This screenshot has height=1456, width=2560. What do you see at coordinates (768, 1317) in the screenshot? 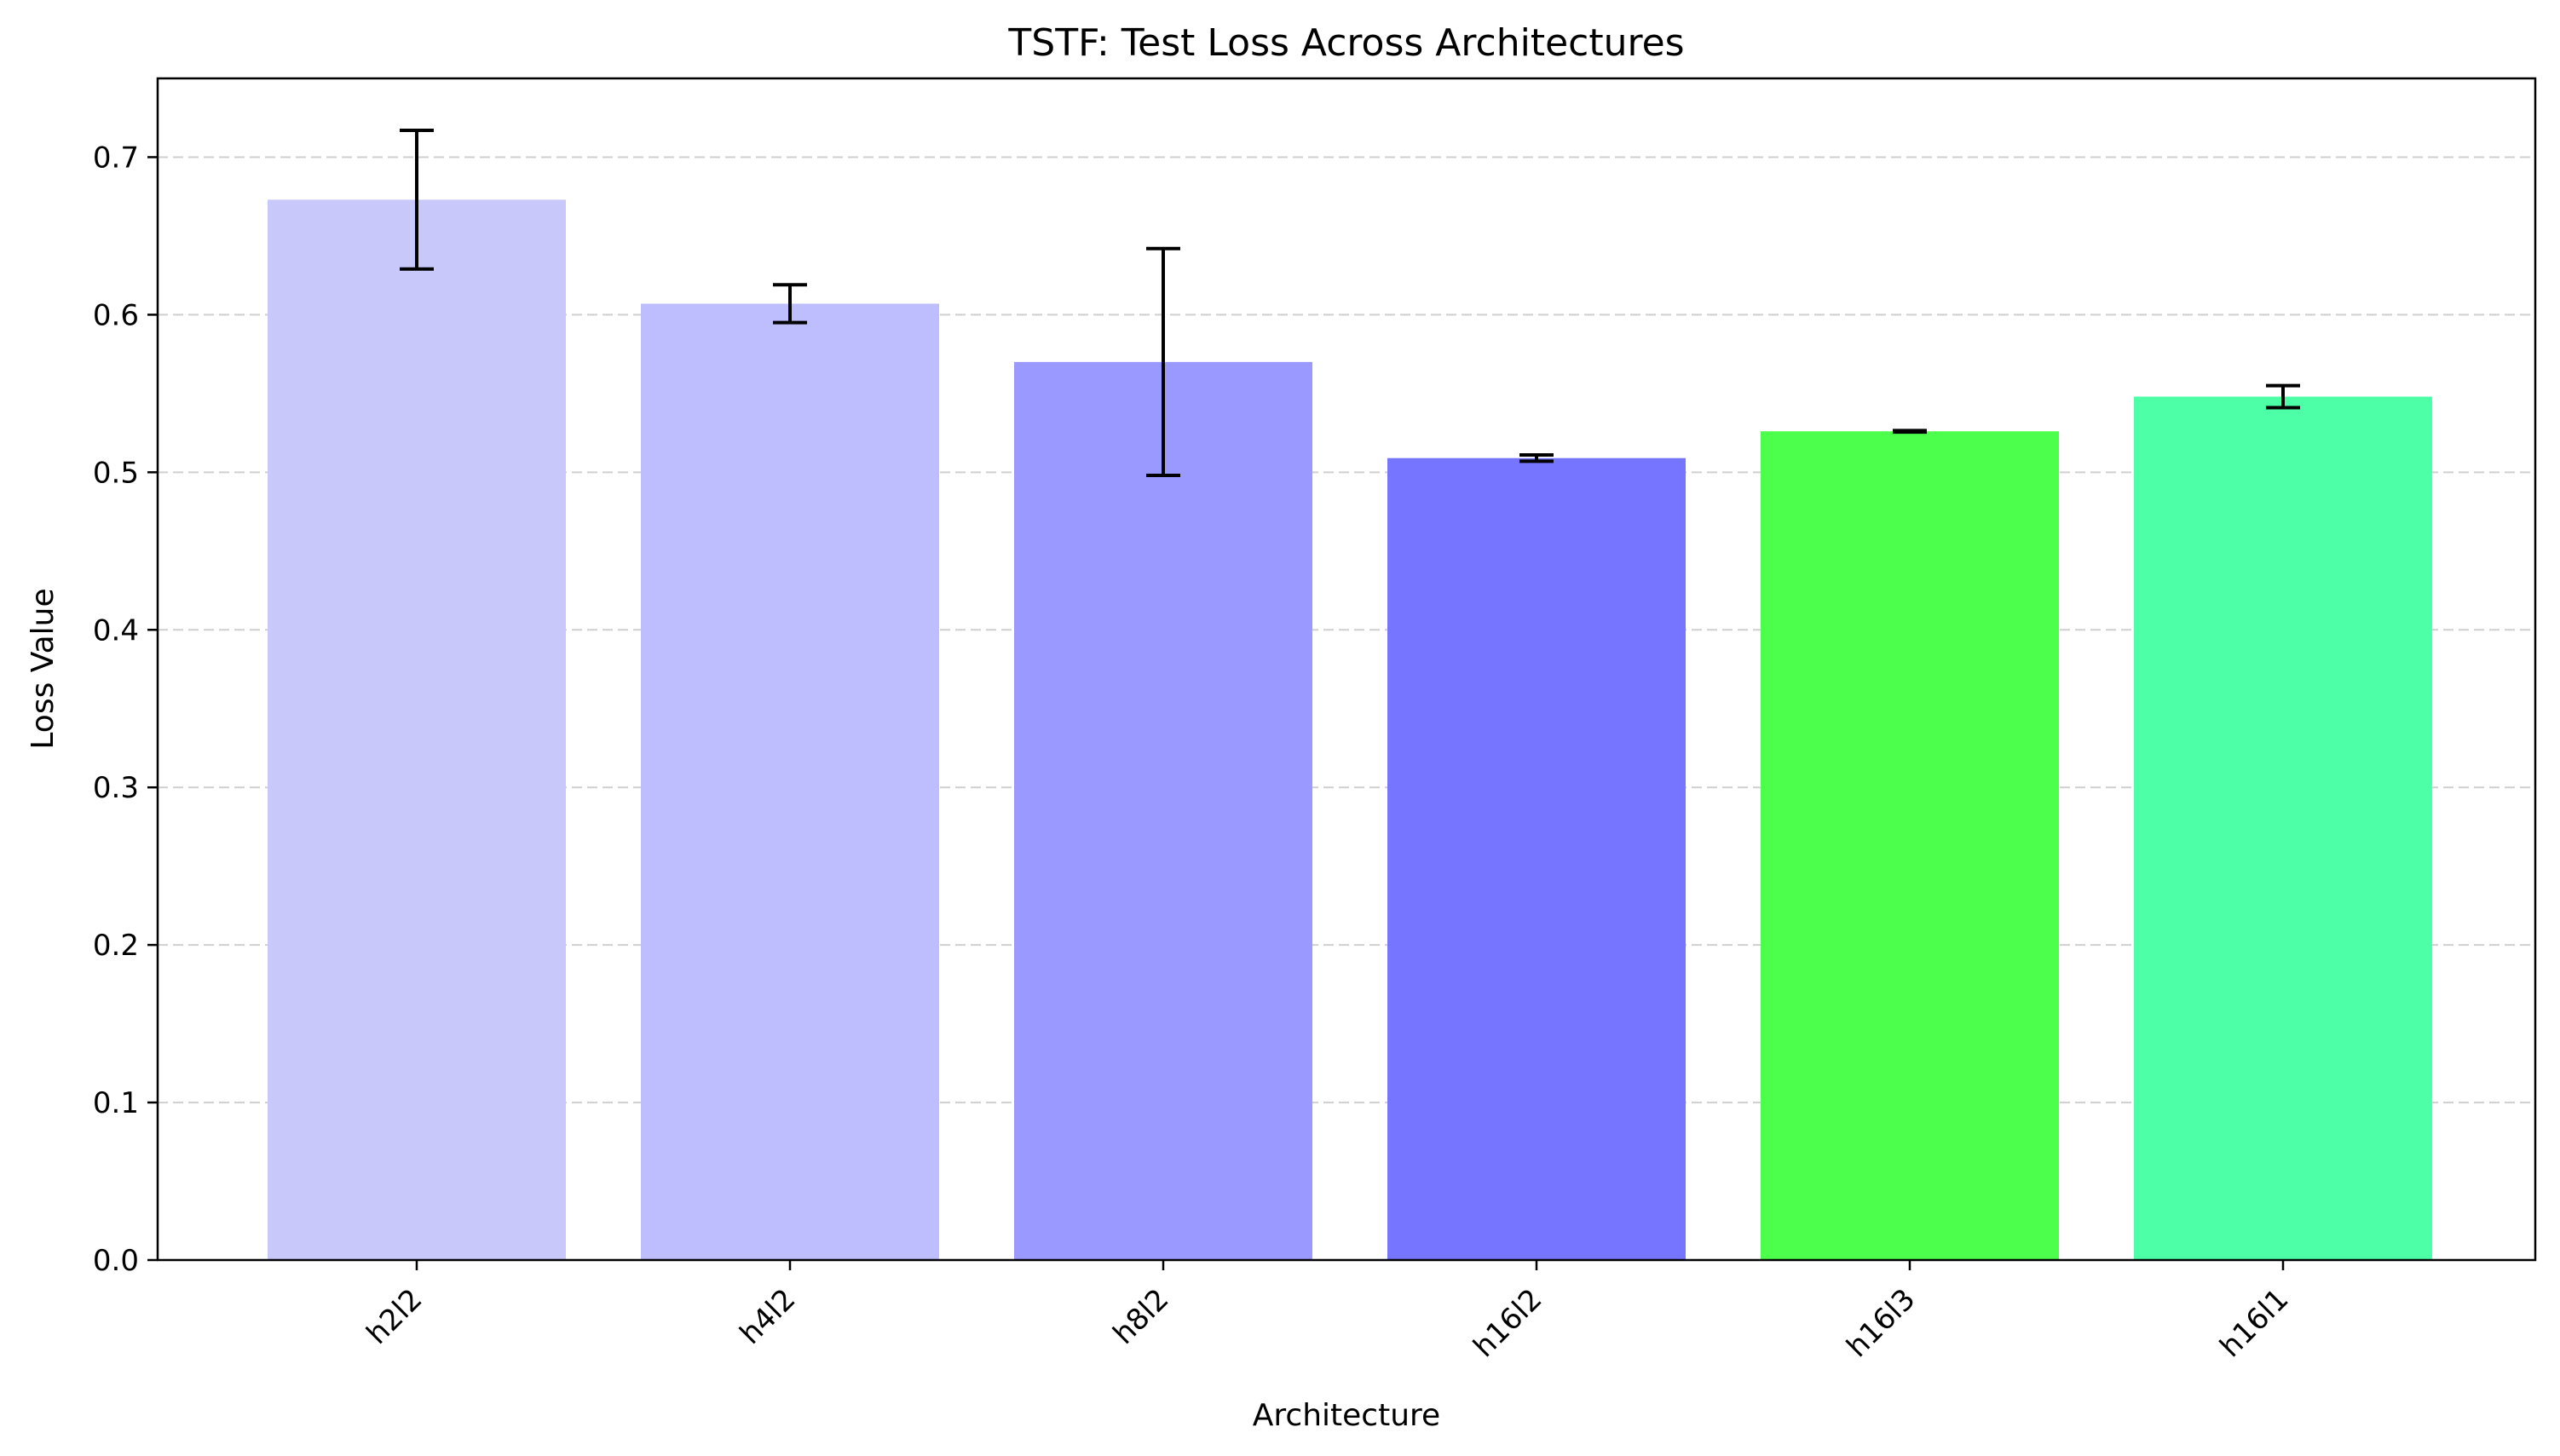
I see `x-tick-label-h4l2: h4l2` at bounding box center [768, 1317].